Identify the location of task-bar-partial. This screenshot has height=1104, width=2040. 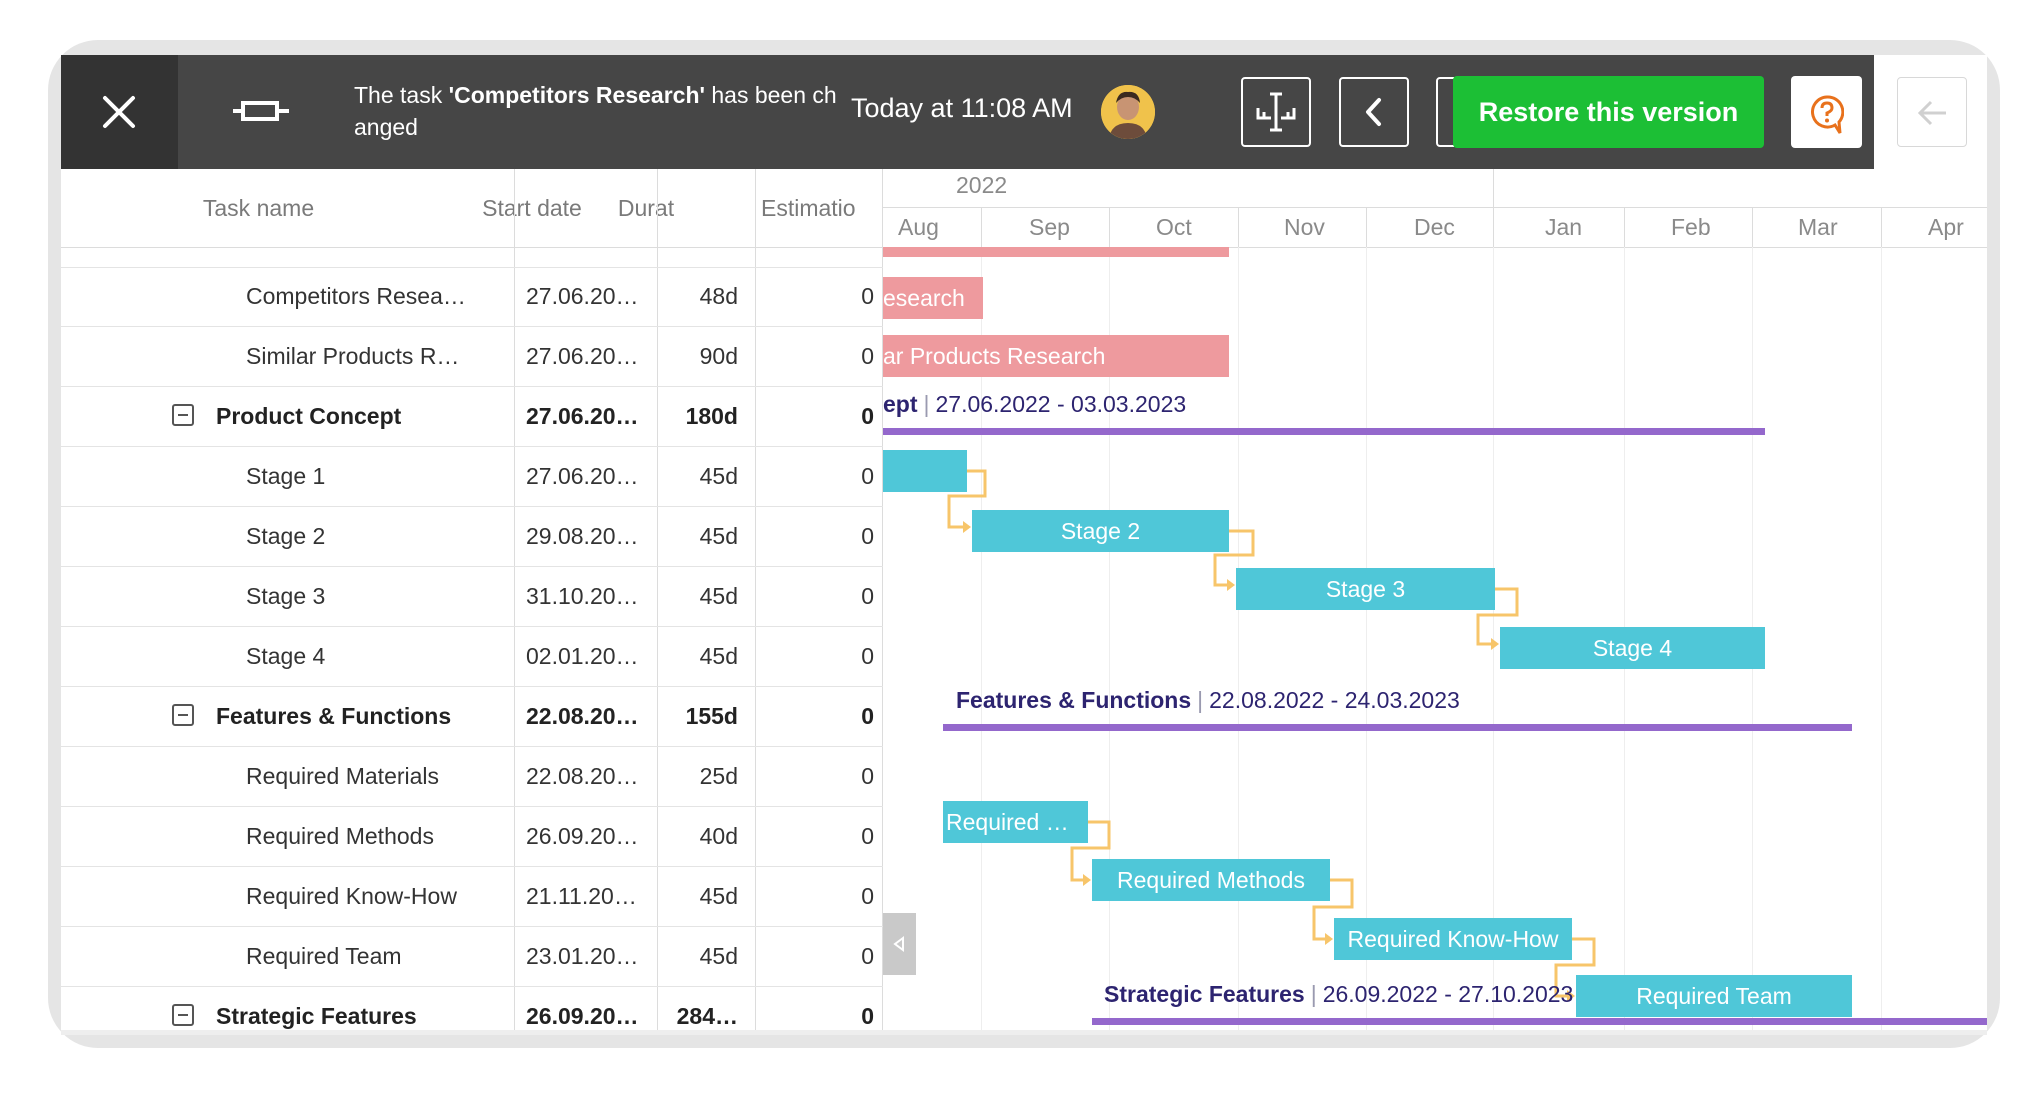
(1056, 252).